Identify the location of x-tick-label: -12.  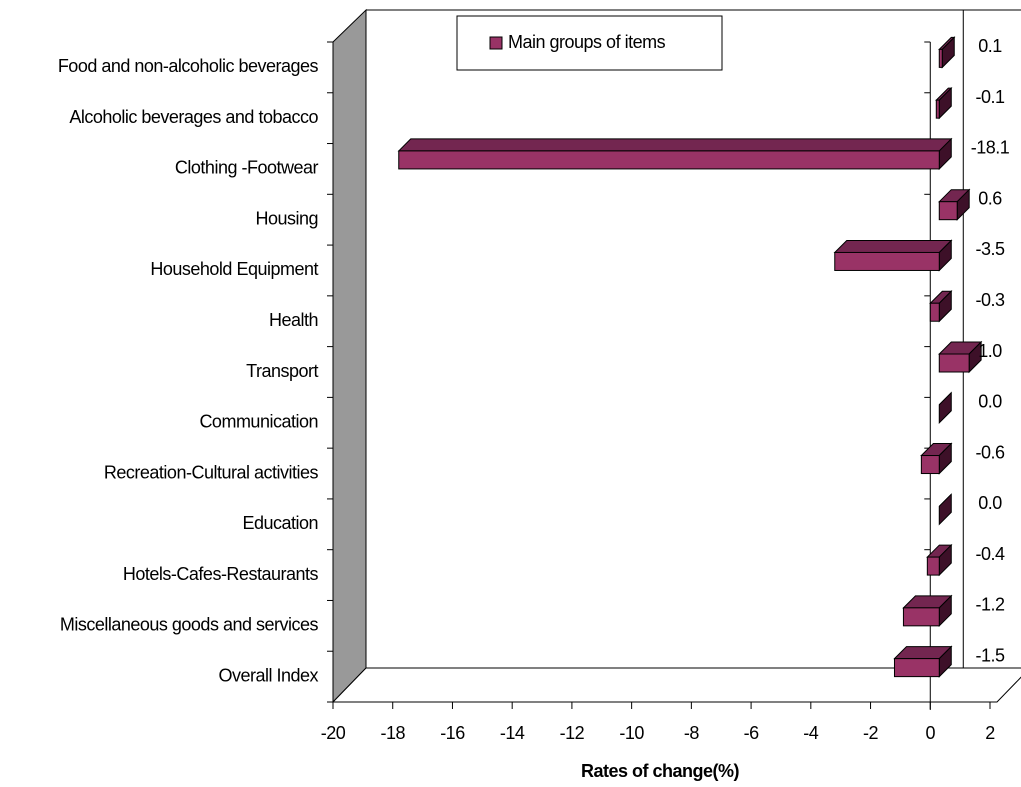
(572, 733).